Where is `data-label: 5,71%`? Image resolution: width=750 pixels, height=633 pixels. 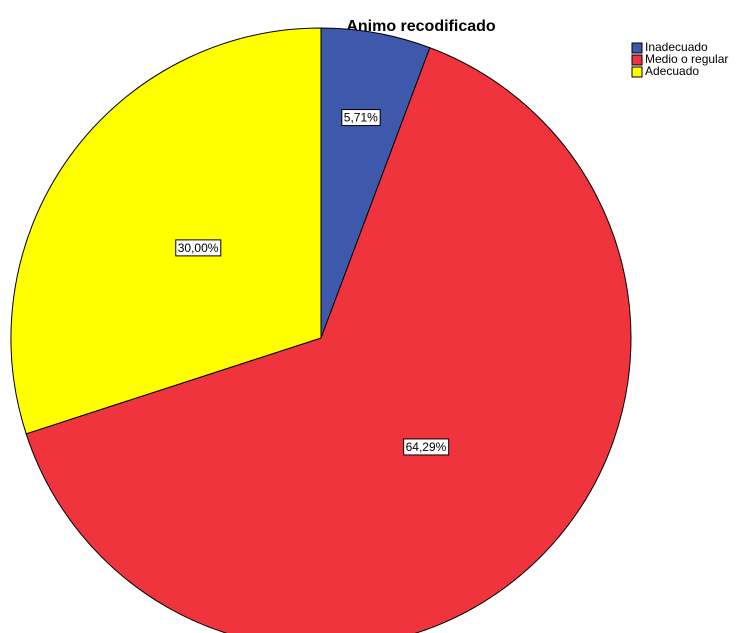 data-label: 5,71% is located at coordinates (361, 118).